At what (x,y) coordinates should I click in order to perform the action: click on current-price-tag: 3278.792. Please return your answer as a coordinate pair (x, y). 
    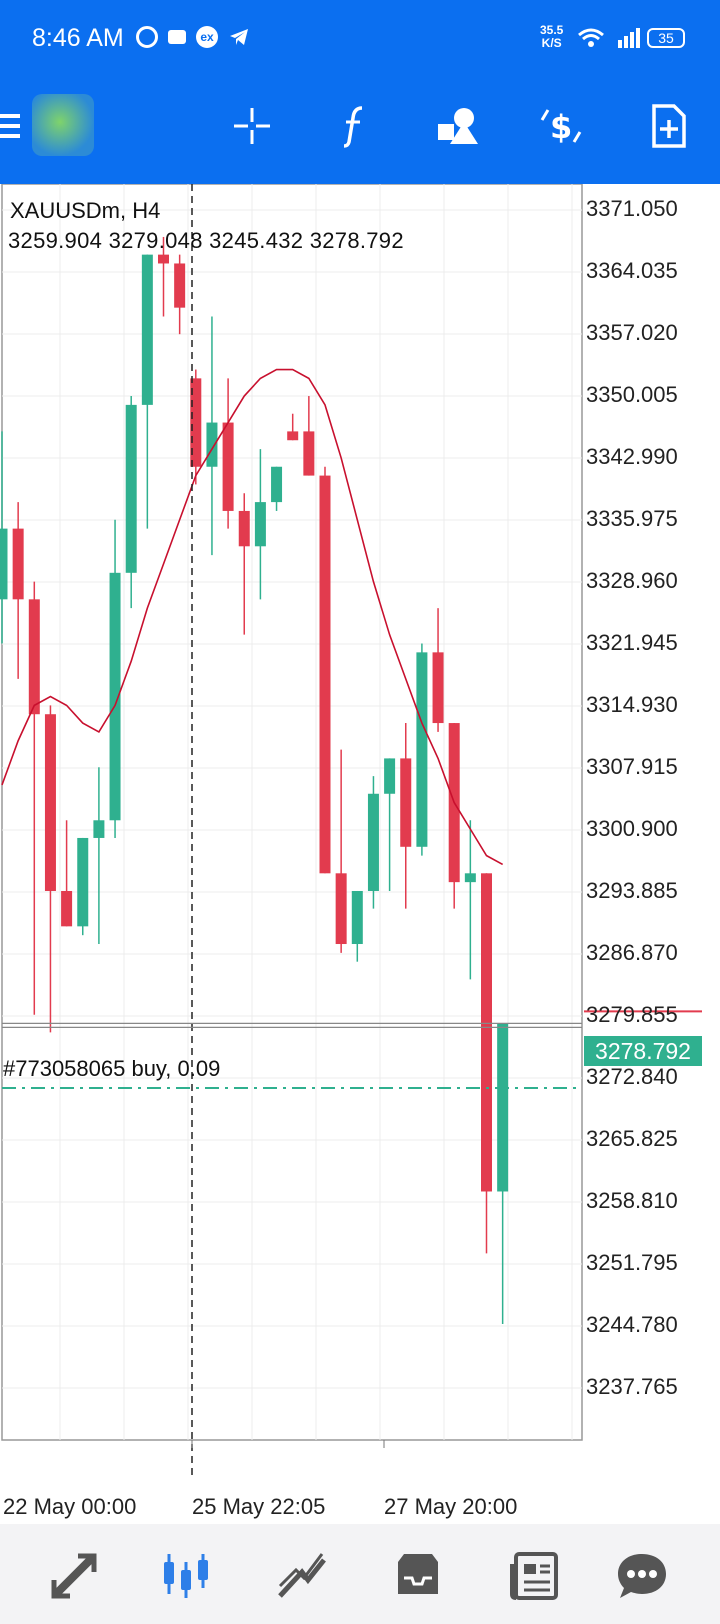
    Looking at the image, I should click on (643, 1051).